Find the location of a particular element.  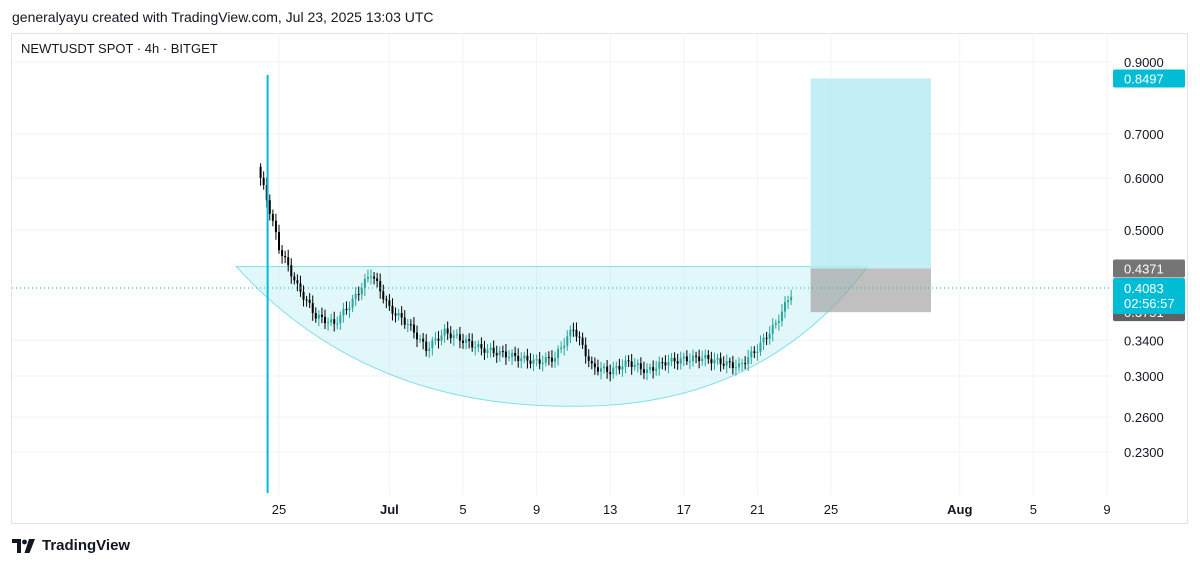

y-tick-label: 0.2600 is located at coordinates (1144, 417).